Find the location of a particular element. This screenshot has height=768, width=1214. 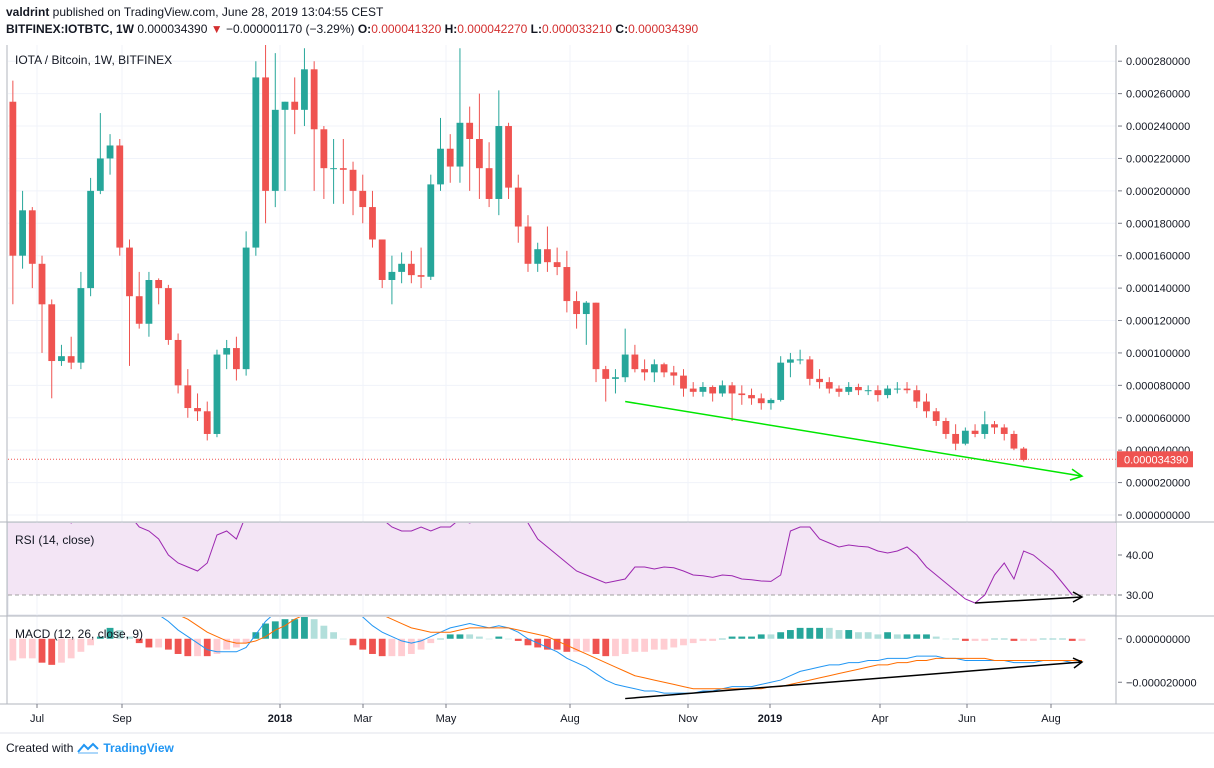

time-axis-label: 2018 is located at coordinates (280, 719).